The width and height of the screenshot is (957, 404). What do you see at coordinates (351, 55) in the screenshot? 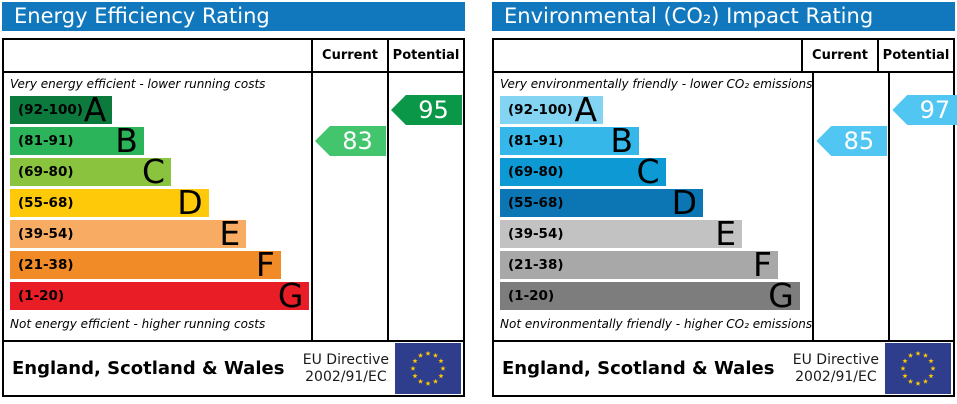
I see `energy-current-column-header: Current` at bounding box center [351, 55].